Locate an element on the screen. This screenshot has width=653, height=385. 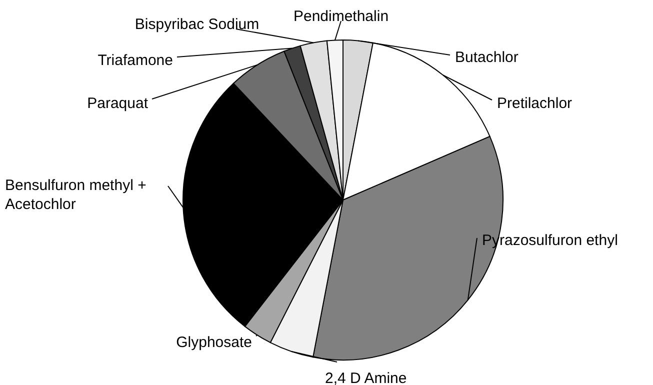
slice-label: 2,4 D Amine is located at coordinates (366, 377).